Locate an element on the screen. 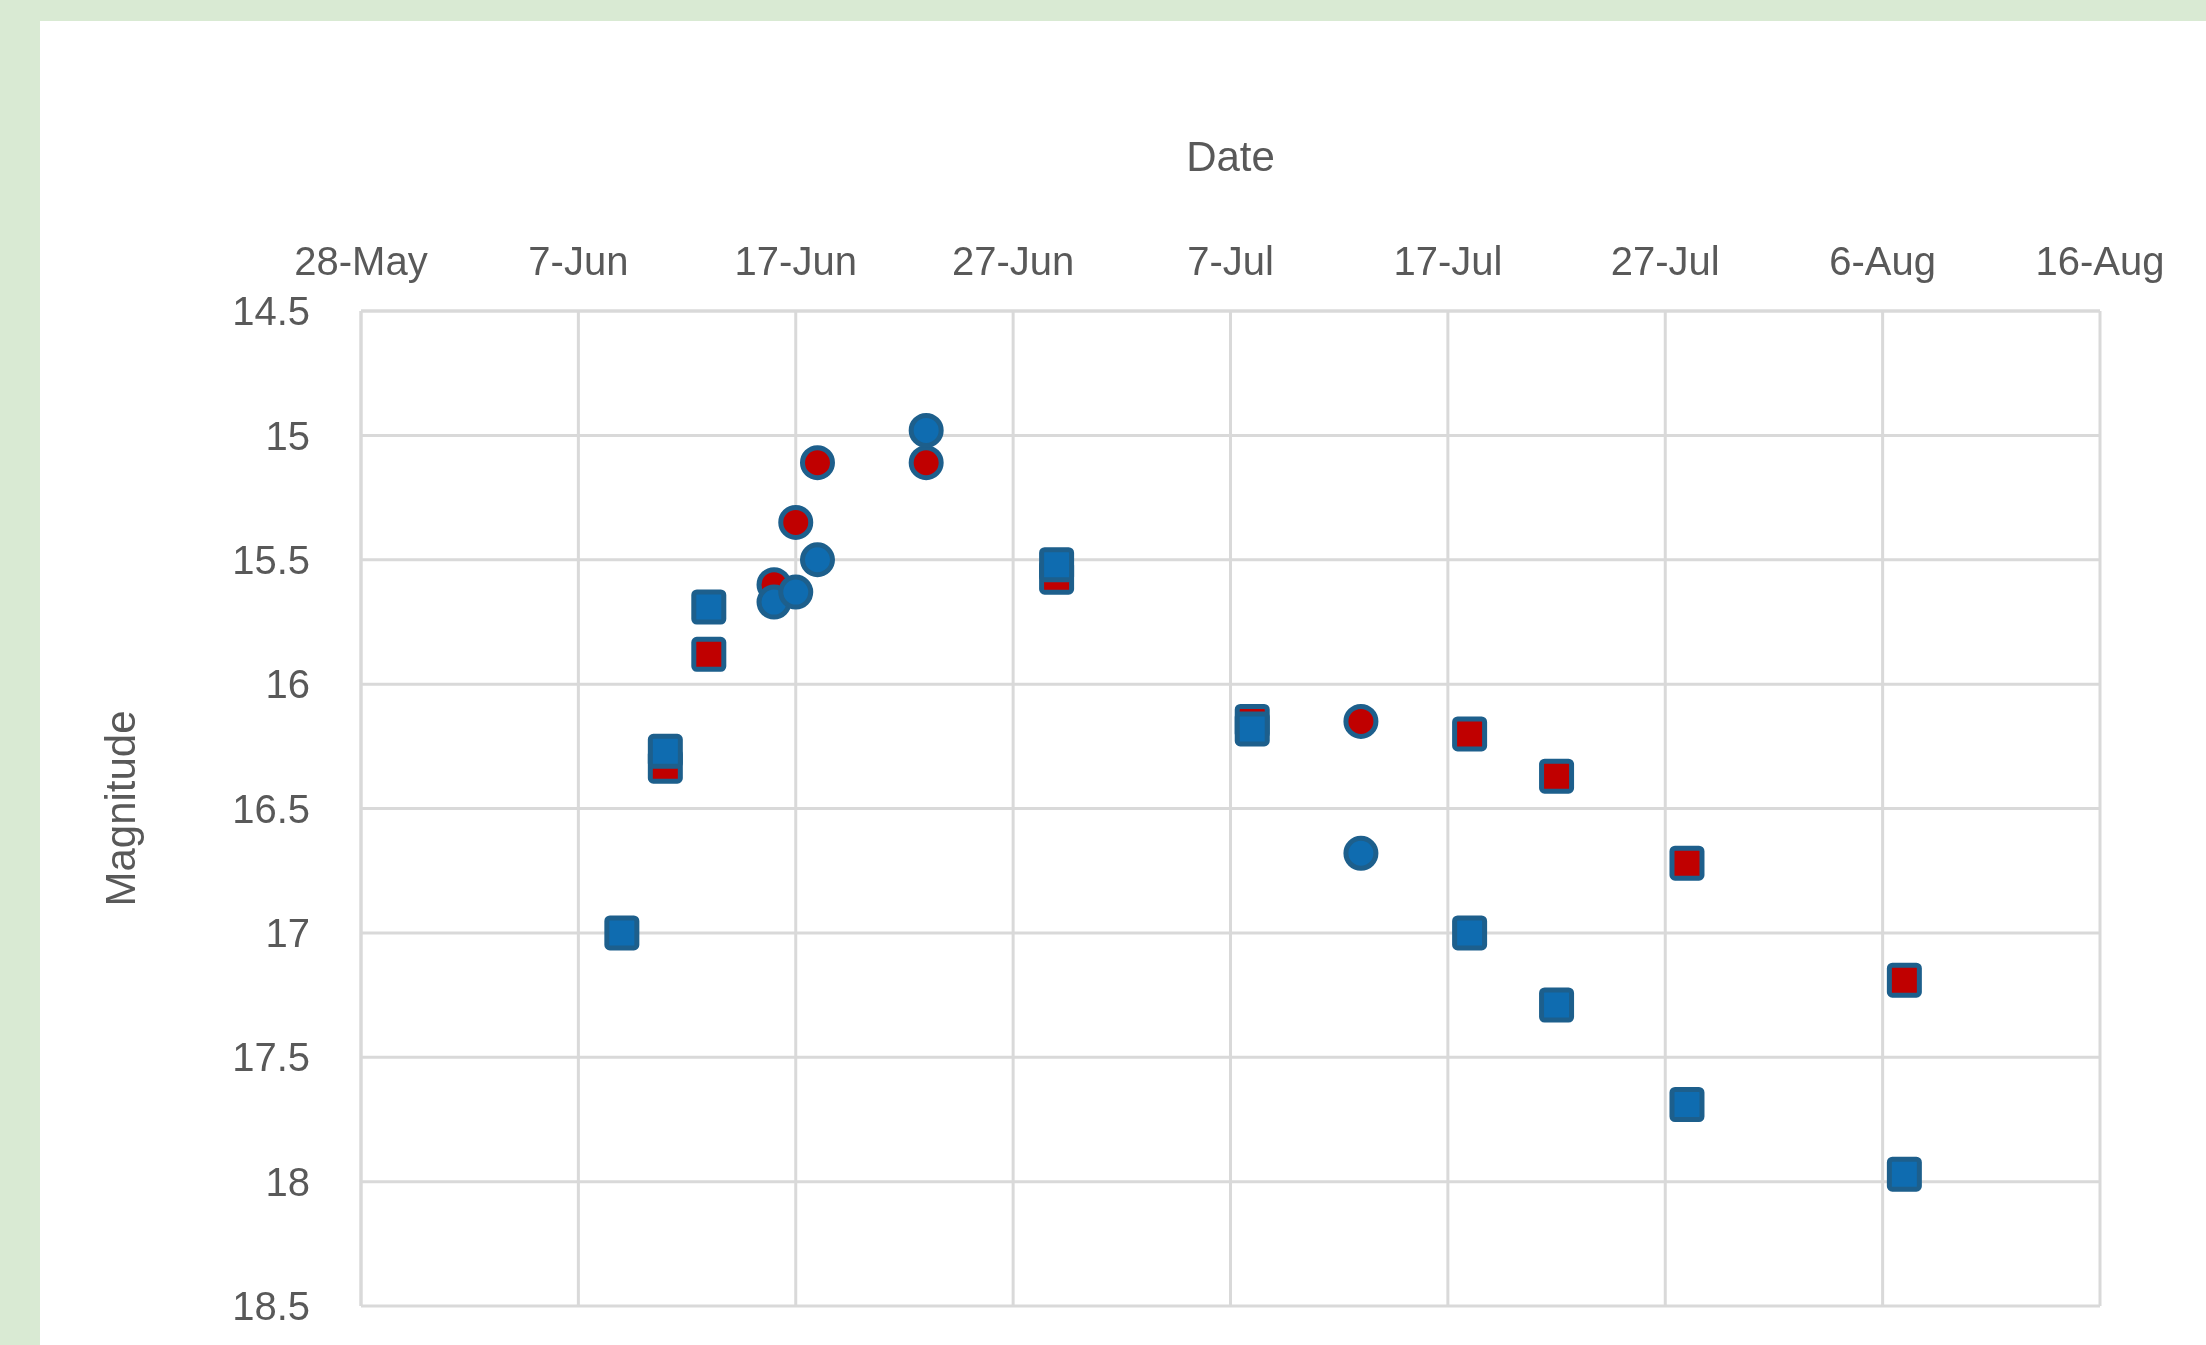  x-tick-label: 27-Jul is located at coordinates (1665, 261).